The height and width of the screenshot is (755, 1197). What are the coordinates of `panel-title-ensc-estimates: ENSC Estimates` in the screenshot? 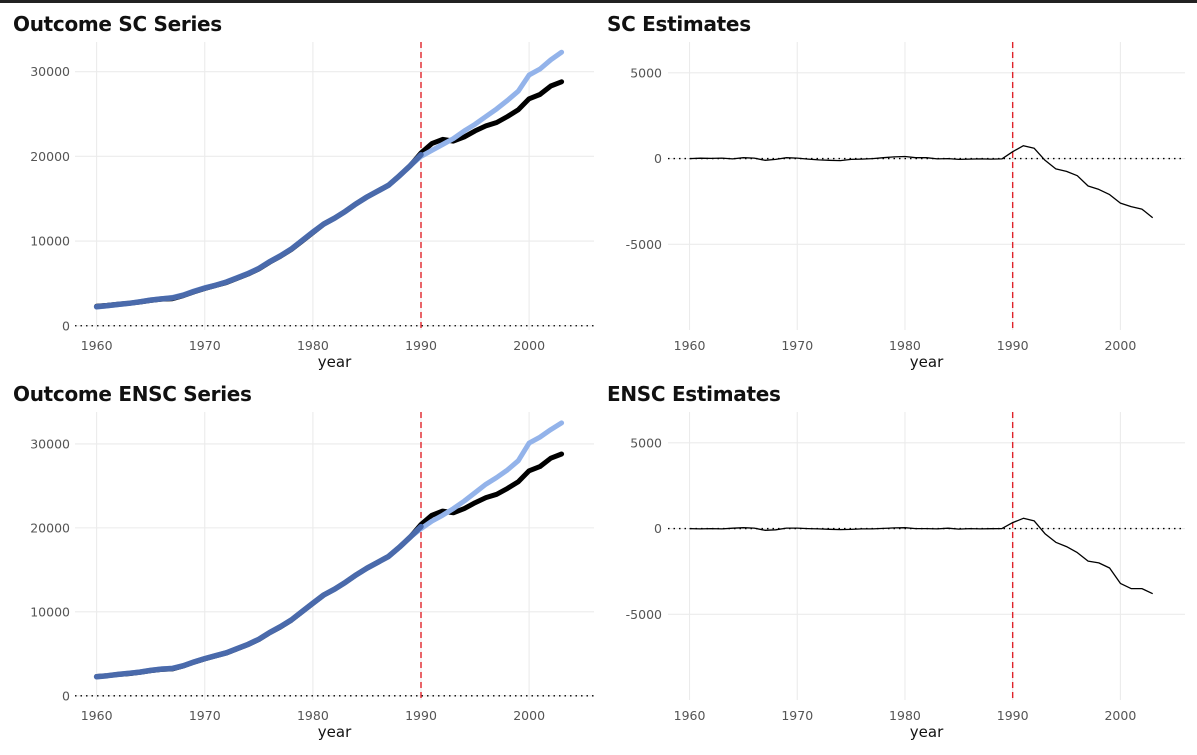 It's located at (694, 394).